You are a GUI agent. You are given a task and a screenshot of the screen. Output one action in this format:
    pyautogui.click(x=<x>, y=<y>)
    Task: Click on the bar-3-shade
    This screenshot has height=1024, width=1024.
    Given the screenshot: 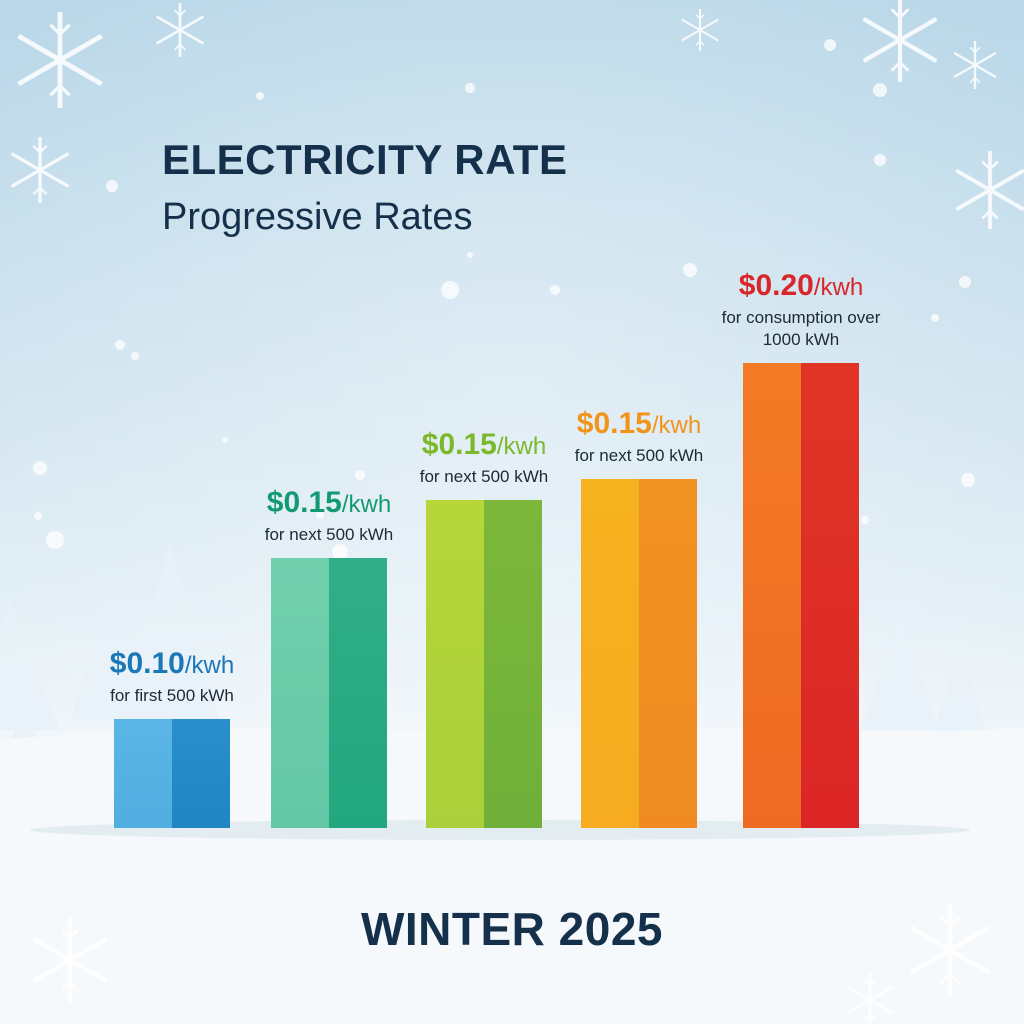 What is the action you would take?
    pyautogui.click(x=484, y=664)
    